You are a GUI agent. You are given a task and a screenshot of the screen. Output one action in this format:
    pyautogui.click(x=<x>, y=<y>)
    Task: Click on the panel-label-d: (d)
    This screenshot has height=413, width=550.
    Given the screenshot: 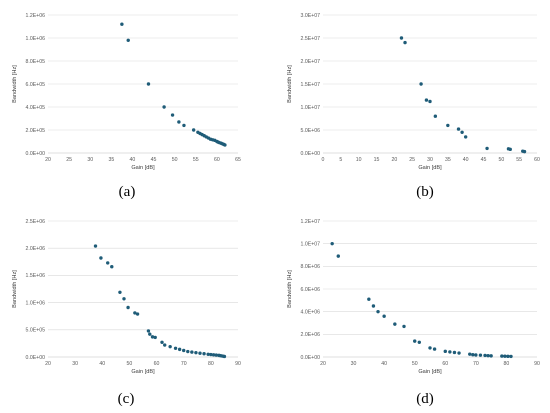 What is the action you would take?
    pyautogui.click(x=425, y=399)
    